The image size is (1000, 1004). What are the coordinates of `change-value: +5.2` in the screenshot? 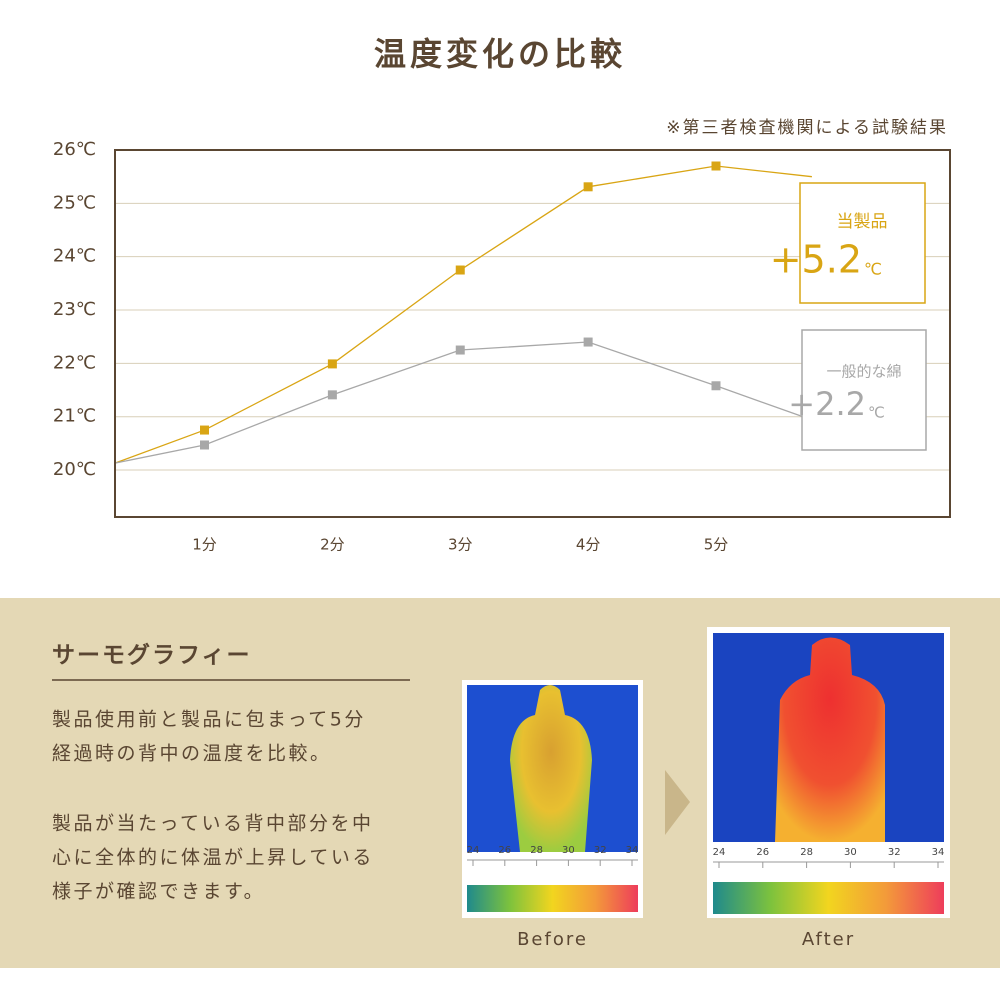 It's located at (816, 260).